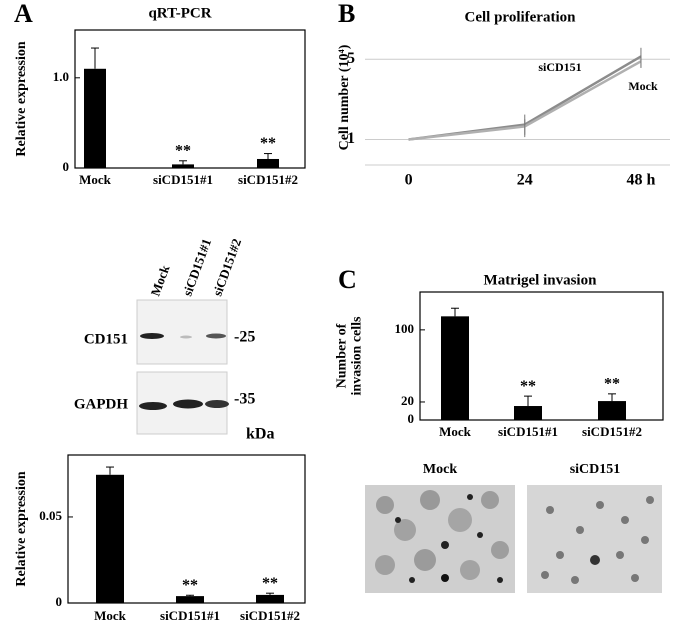  Describe the element at coordinates (541, 280) in the screenshot. I see `chart-title: Matrigel invasion` at that location.